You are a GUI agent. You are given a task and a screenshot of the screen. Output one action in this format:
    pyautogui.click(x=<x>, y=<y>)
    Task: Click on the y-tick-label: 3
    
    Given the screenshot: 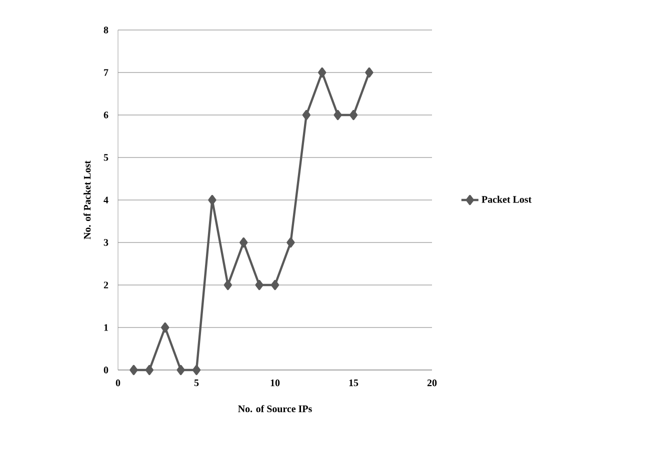 What is the action you would take?
    pyautogui.click(x=106, y=242)
    